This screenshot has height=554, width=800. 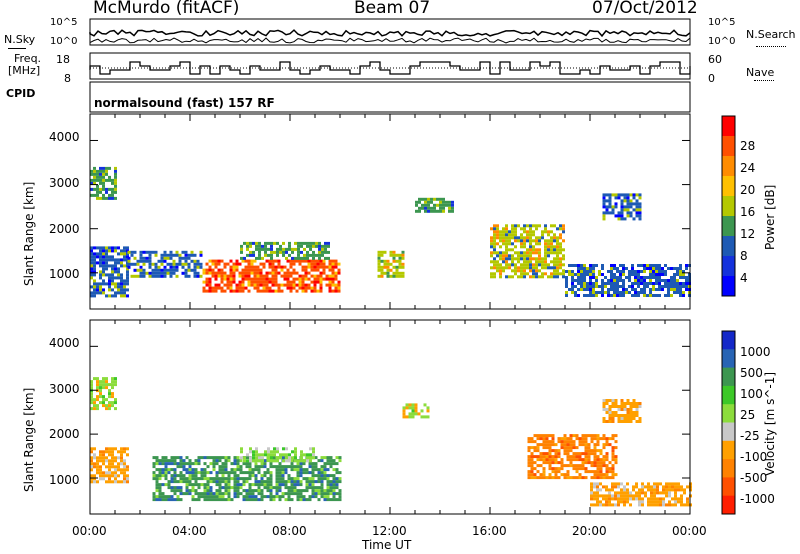 What do you see at coordinates (728, 422) in the screenshot?
I see `velocity-colorbar-frame` at bounding box center [728, 422].